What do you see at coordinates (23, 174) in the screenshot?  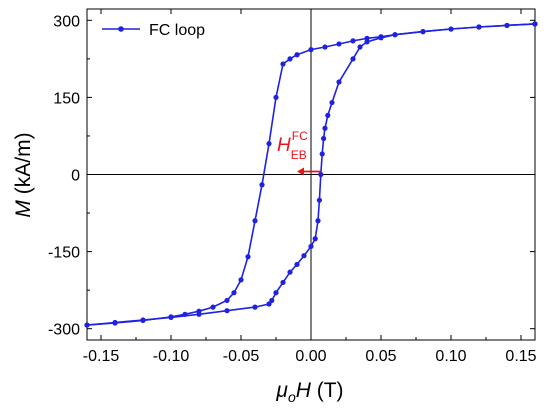 I see `y-axis-title: M (kA/m)` at bounding box center [23, 174].